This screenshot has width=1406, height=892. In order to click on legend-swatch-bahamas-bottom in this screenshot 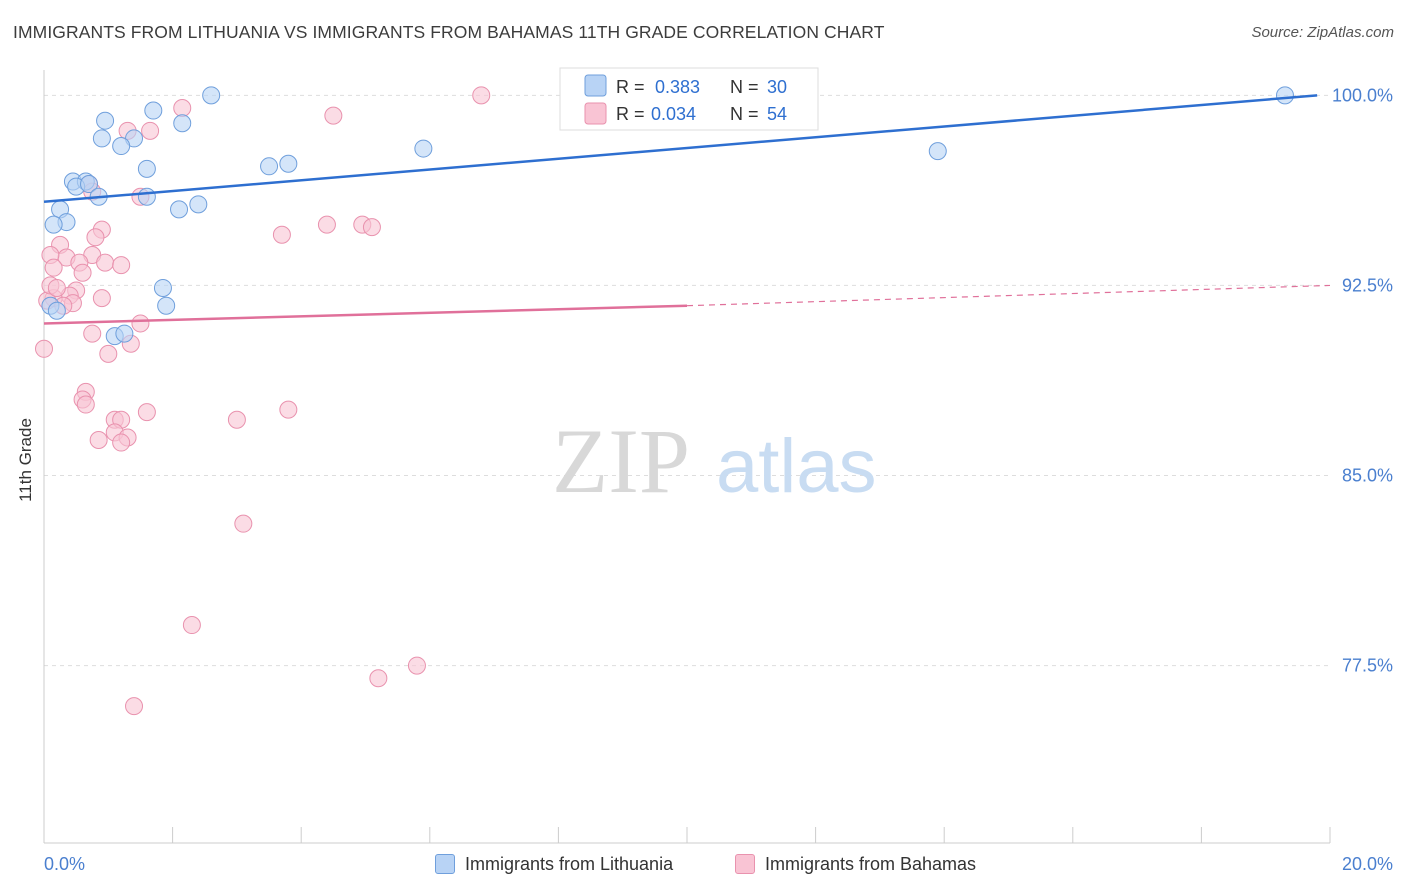, I will do `click(745, 864)`.